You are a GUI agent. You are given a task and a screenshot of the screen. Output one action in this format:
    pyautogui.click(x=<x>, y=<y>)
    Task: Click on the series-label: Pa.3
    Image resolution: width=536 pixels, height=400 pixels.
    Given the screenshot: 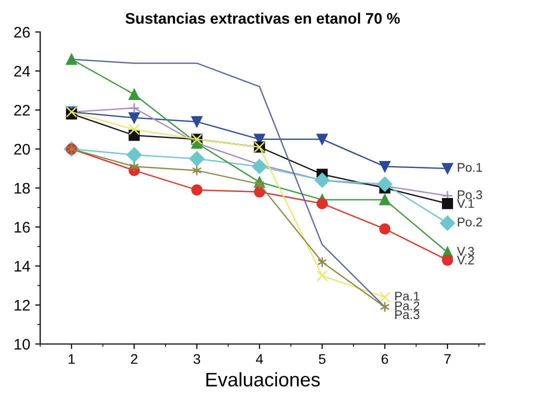 What is the action you would take?
    pyautogui.click(x=407, y=315)
    